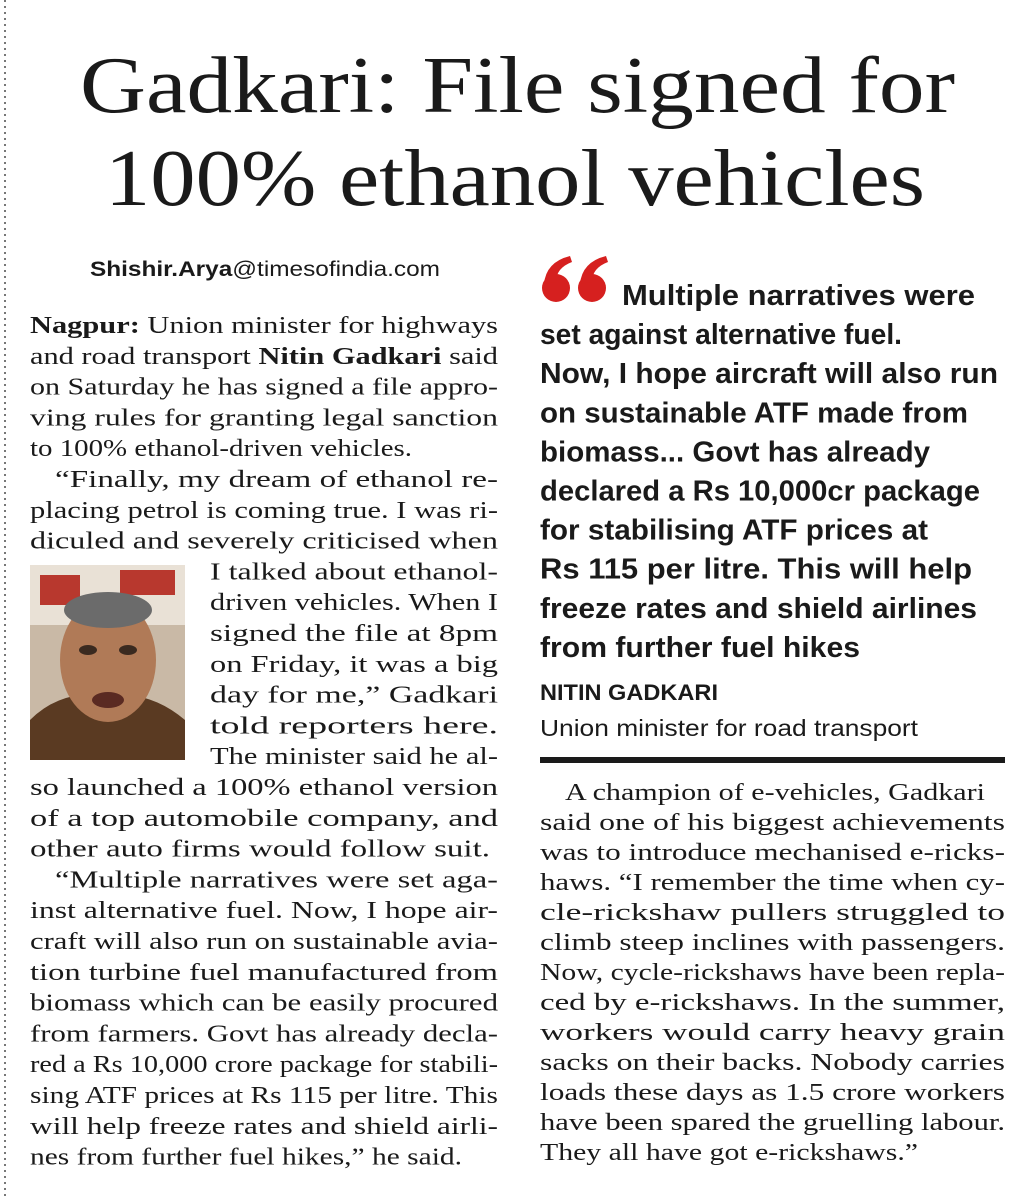 Image resolution: width=1032 pixels, height=1200 pixels. I want to click on body-line: was to introduce mechanised e-ricks-, so click(772, 853).